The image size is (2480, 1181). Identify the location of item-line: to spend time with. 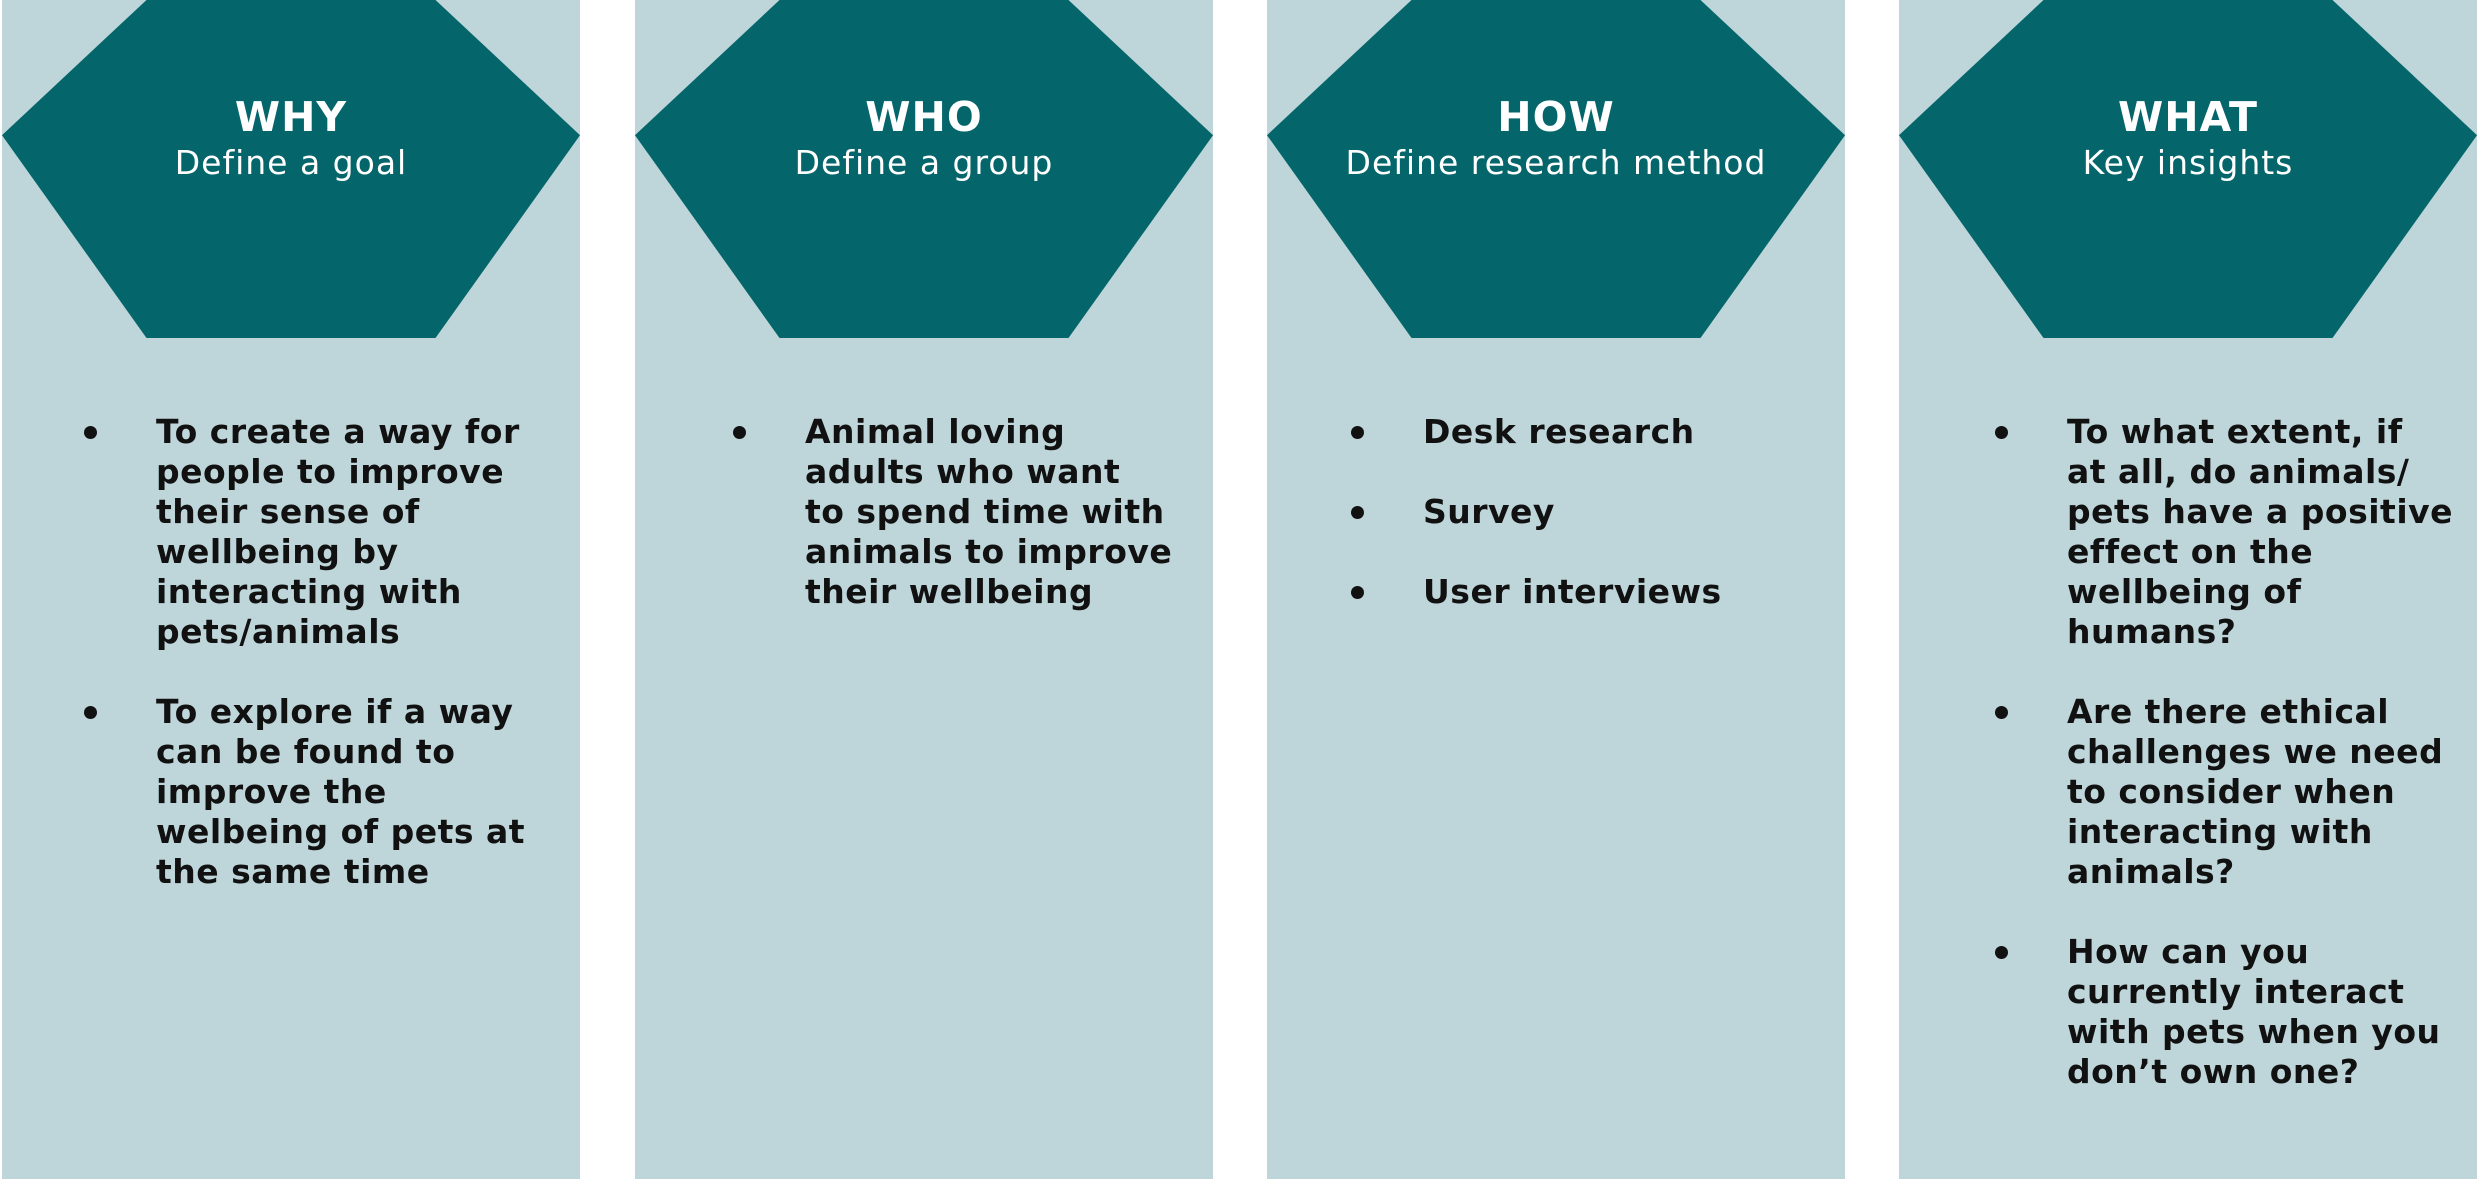
(985, 511).